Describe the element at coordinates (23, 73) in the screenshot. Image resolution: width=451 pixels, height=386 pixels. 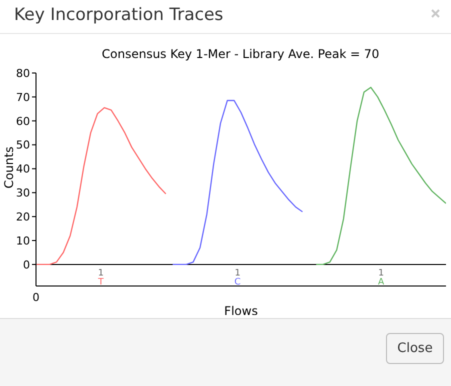
I see `y-tick-label: 80` at that location.